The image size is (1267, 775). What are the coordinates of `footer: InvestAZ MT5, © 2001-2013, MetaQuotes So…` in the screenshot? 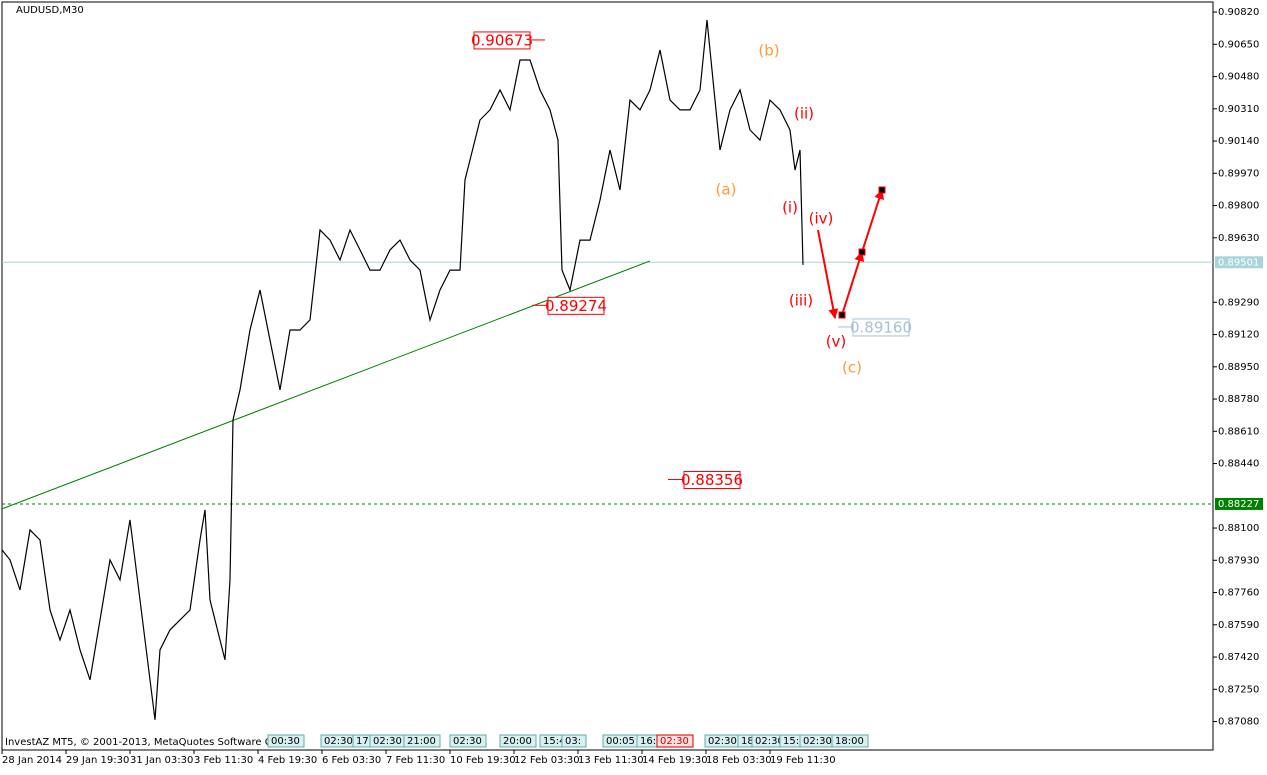 It's located at (148, 742).